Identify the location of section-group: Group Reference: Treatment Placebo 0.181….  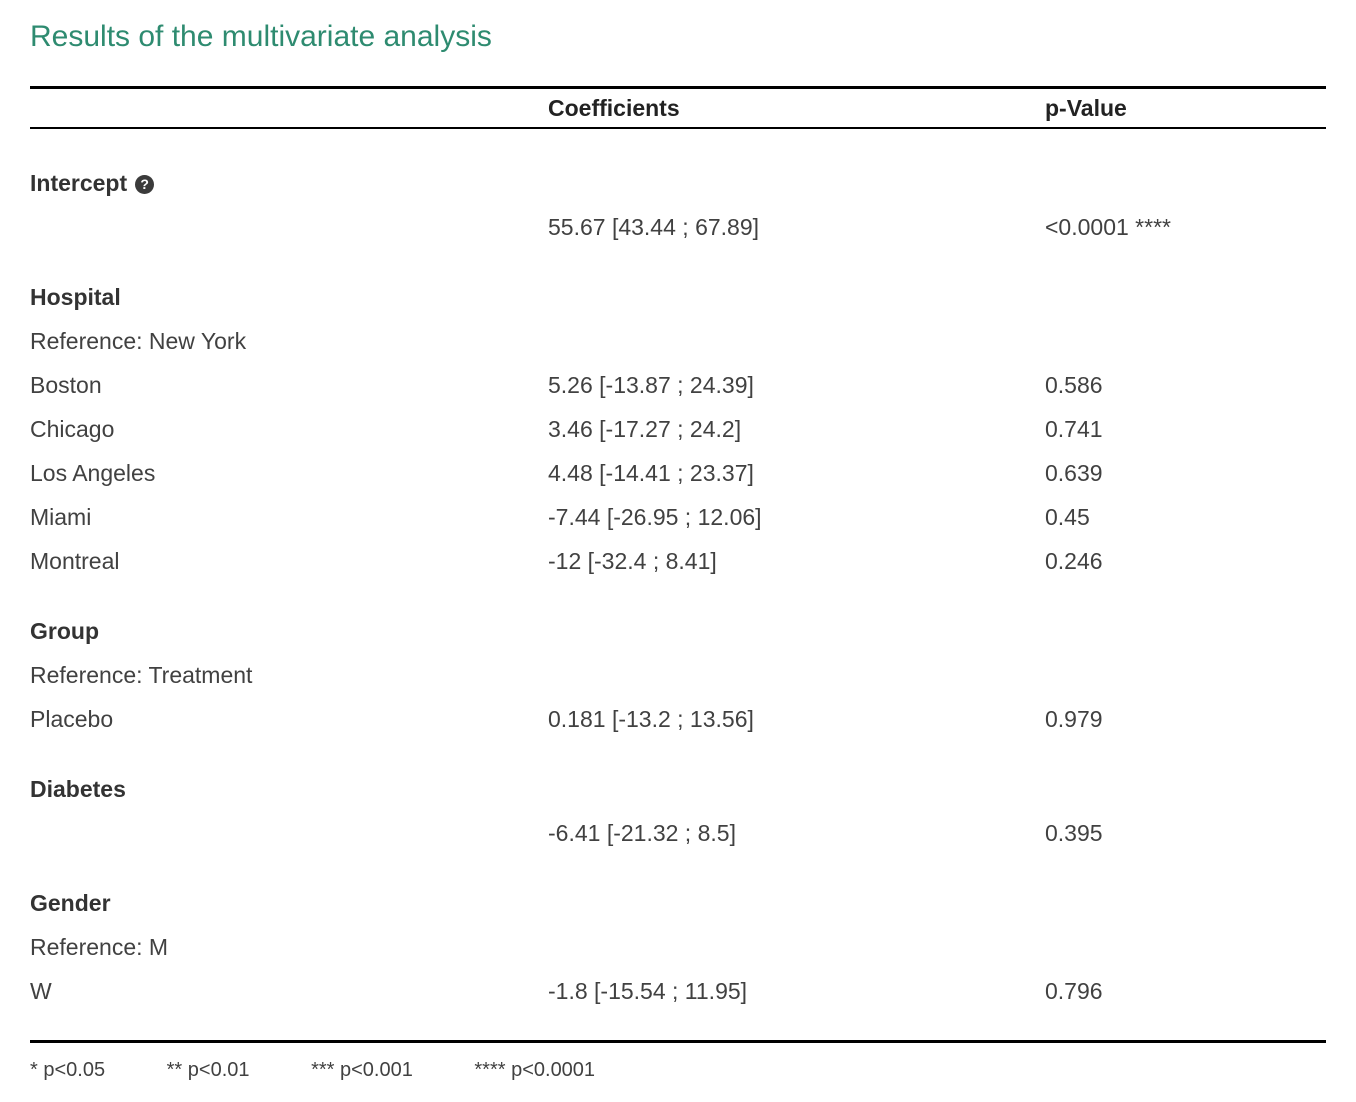
(678, 675).